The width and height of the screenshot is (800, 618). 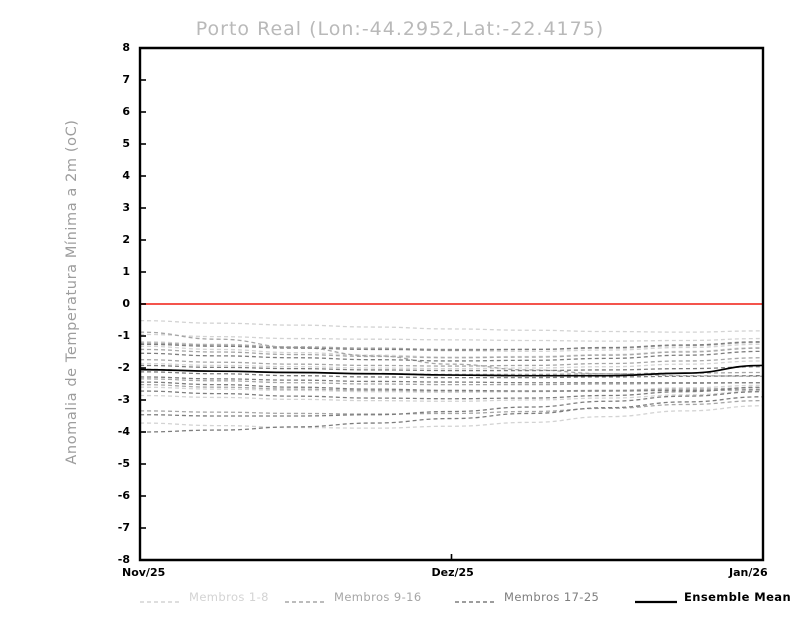 I want to click on x-tick-label: Dez/25, so click(x=452, y=572).